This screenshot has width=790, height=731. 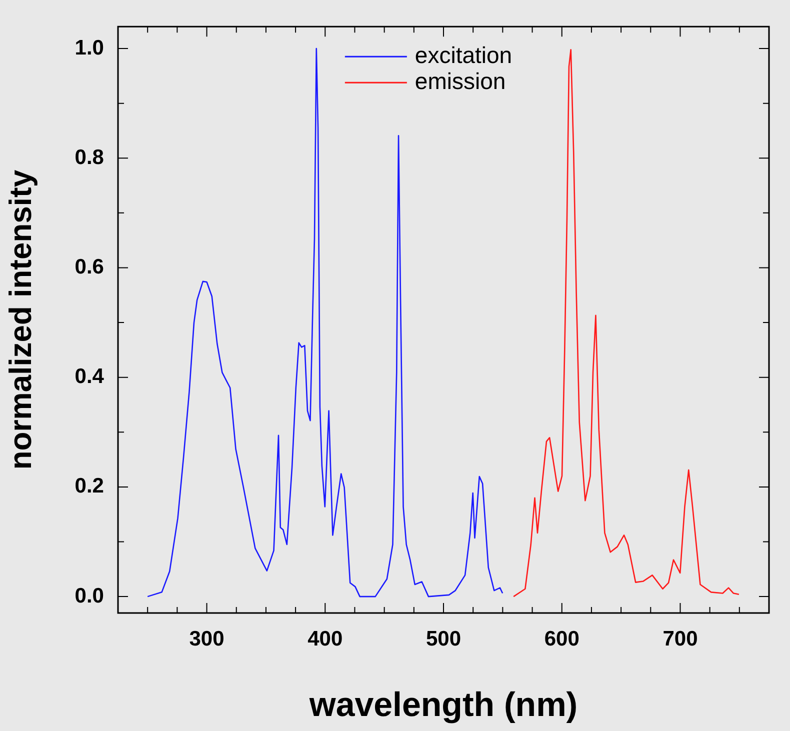 What do you see at coordinates (443, 705) in the screenshot?
I see `x-axis-title: wavelength (nm)` at bounding box center [443, 705].